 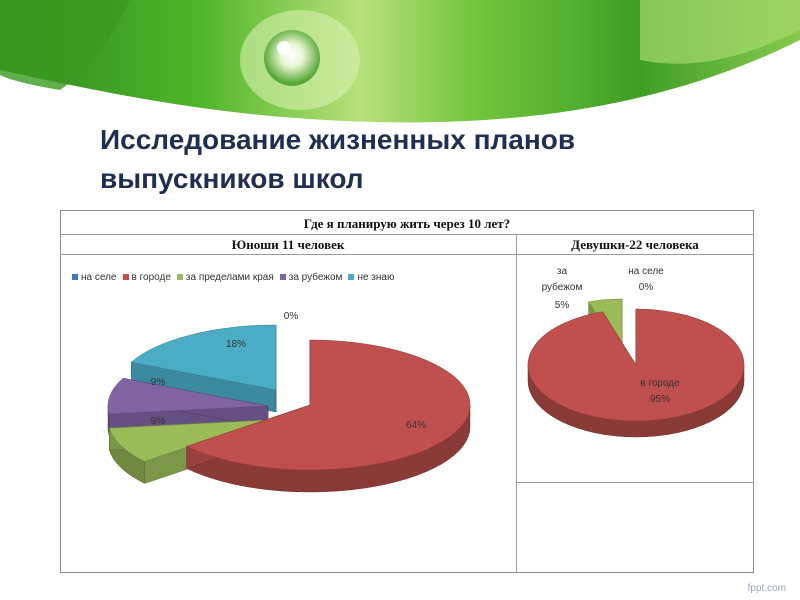 What do you see at coordinates (232, 178) in the screenshot?
I see `slide-title-line2: выпускников школ` at bounding box center [232, 178].